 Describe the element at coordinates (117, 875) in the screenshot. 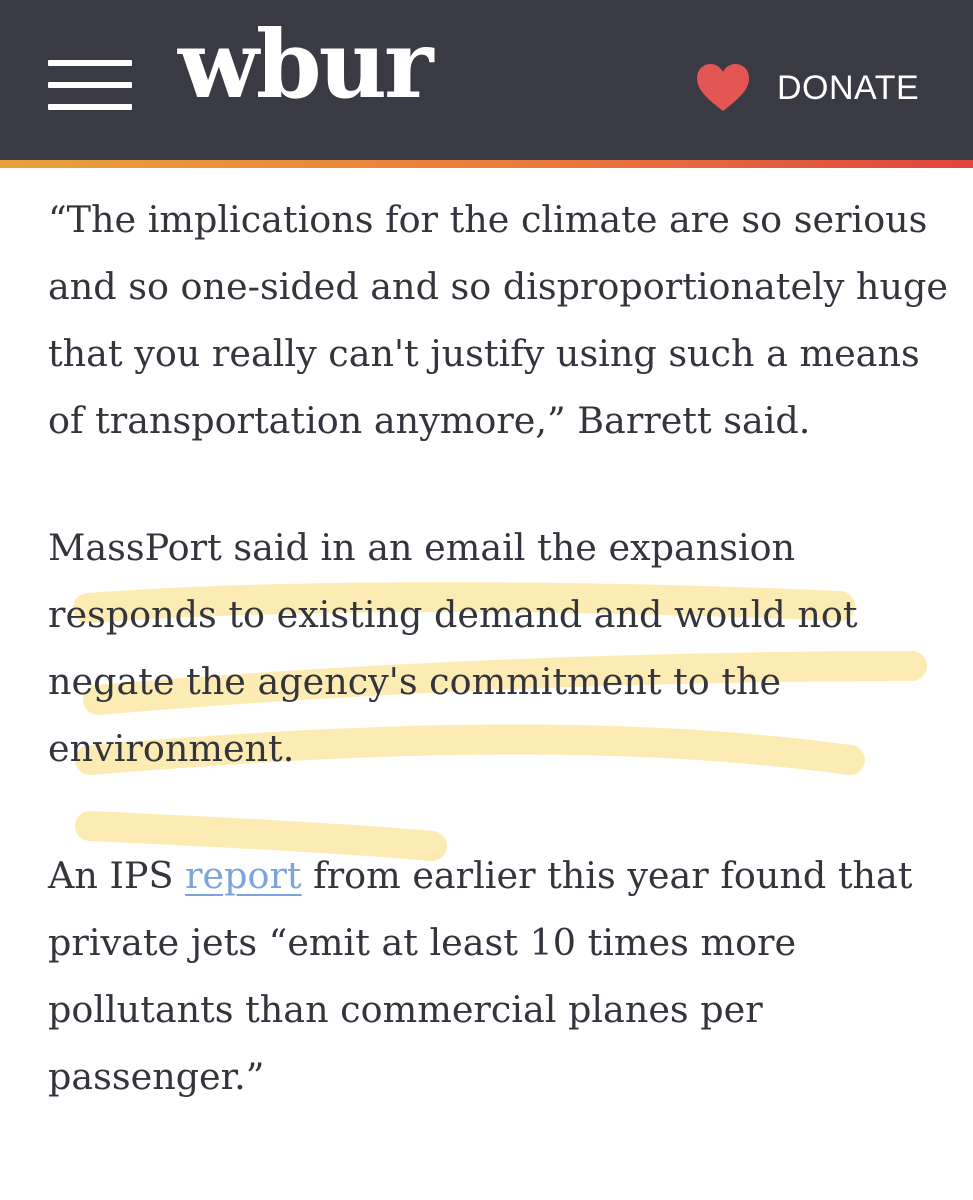

I see `ips-text-before: An IPS` at that location.